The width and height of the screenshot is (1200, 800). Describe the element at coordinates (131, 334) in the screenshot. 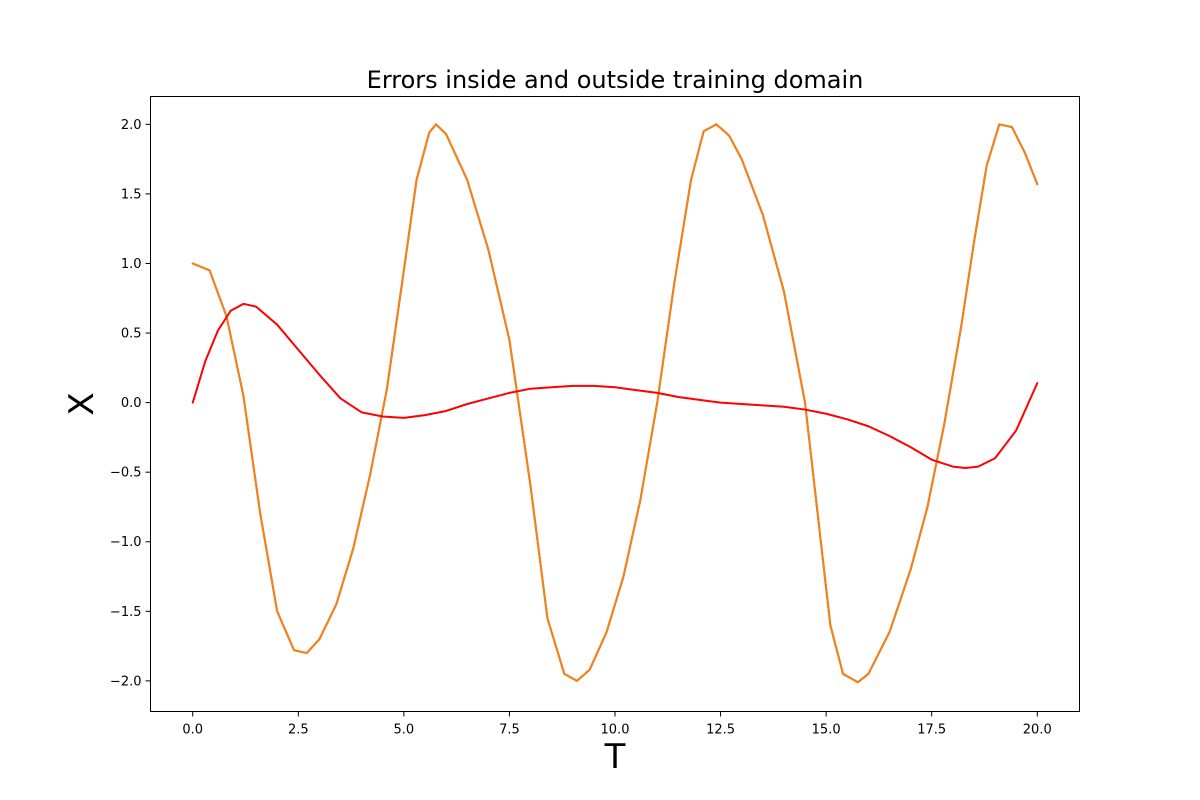

I see `y-tick-label: 0.5` at that location.